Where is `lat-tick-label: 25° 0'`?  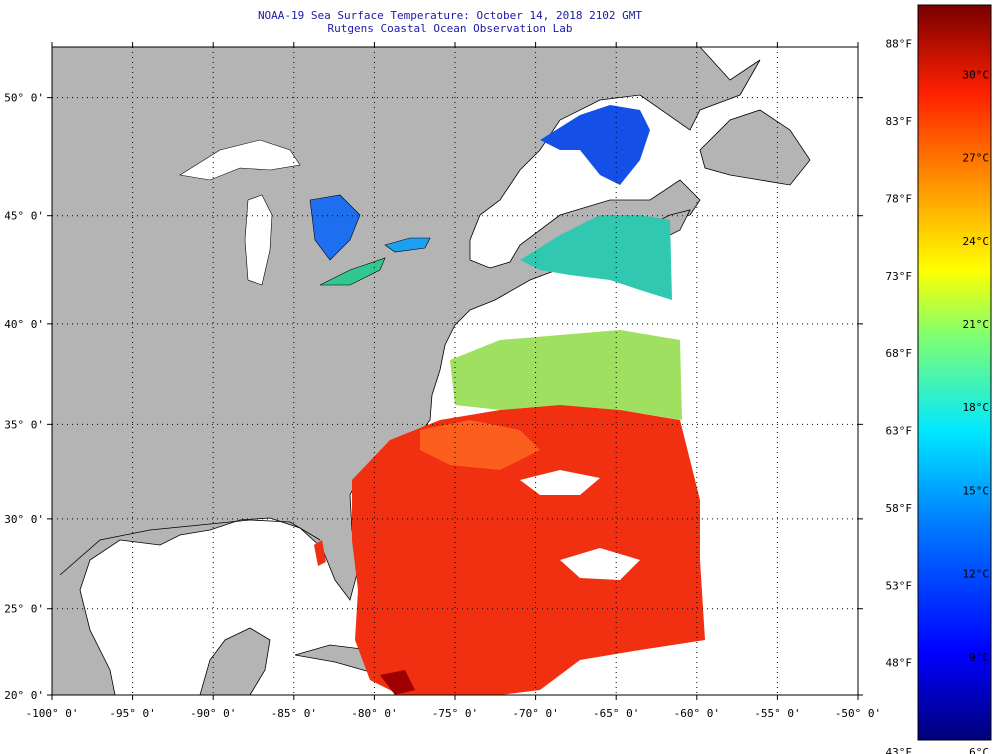 lat-tick-label: 25° 0' is located at coordinates (24, 609).